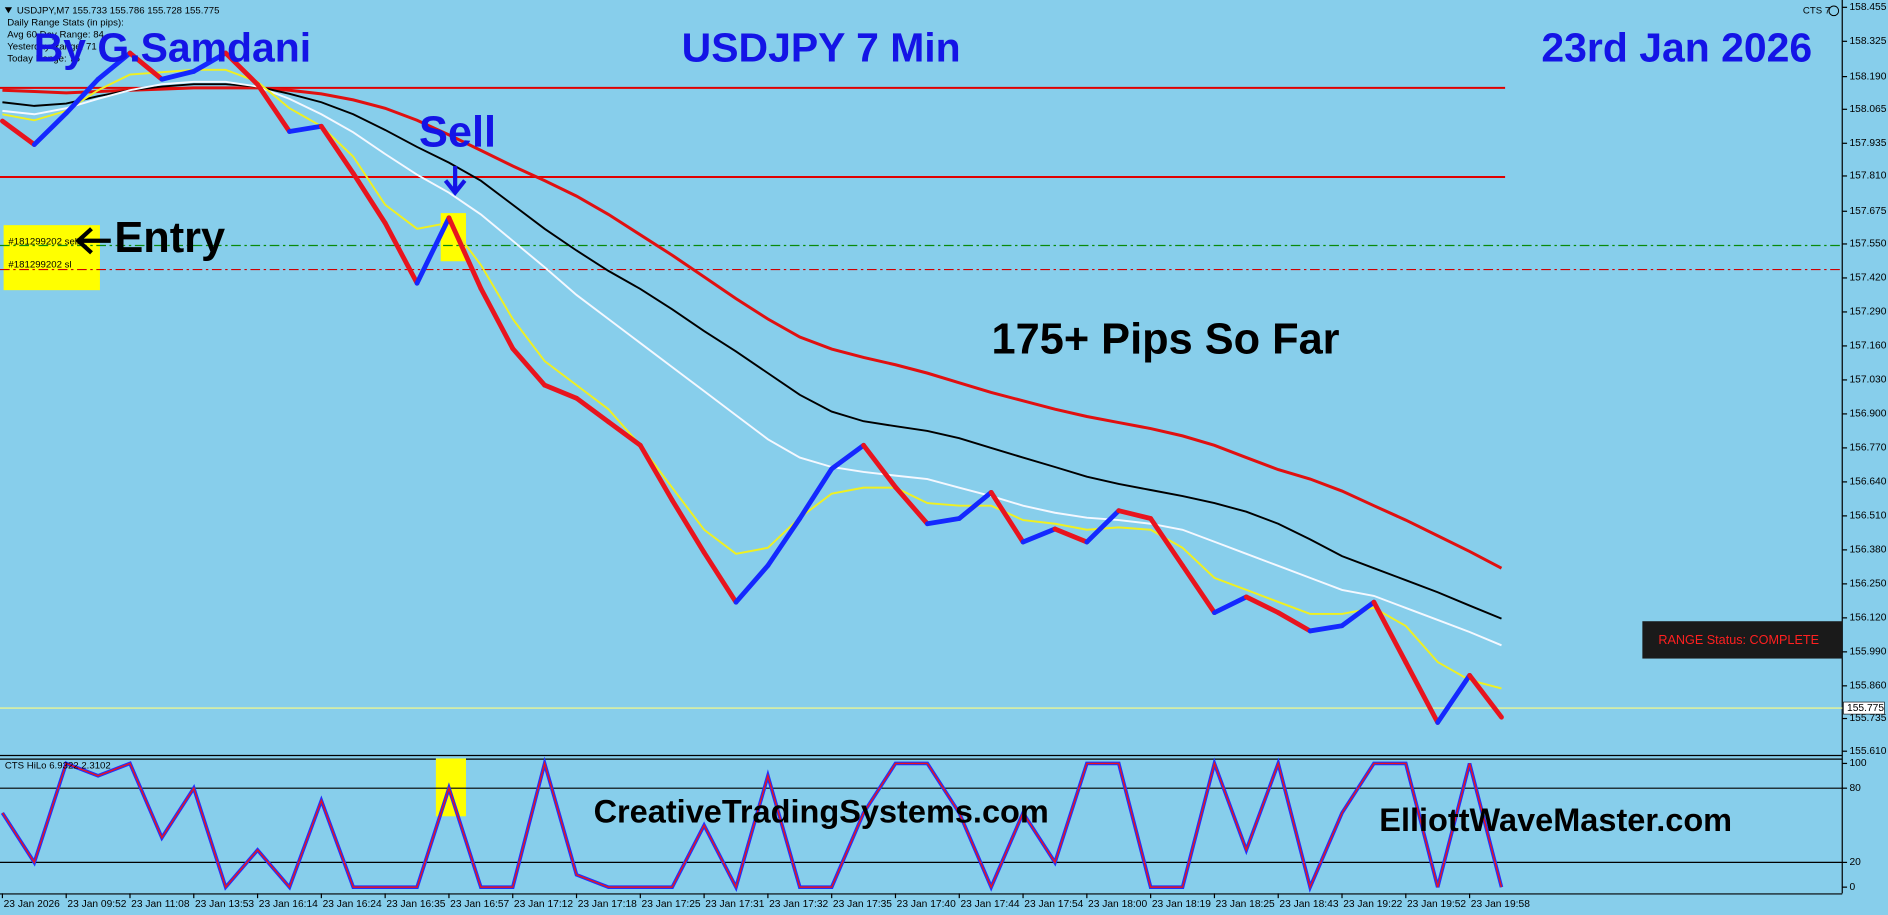 This screenshot has height=915, width=1888. I want to click on watermark: ElliottWaveMaster.com, so click(1555, 820).